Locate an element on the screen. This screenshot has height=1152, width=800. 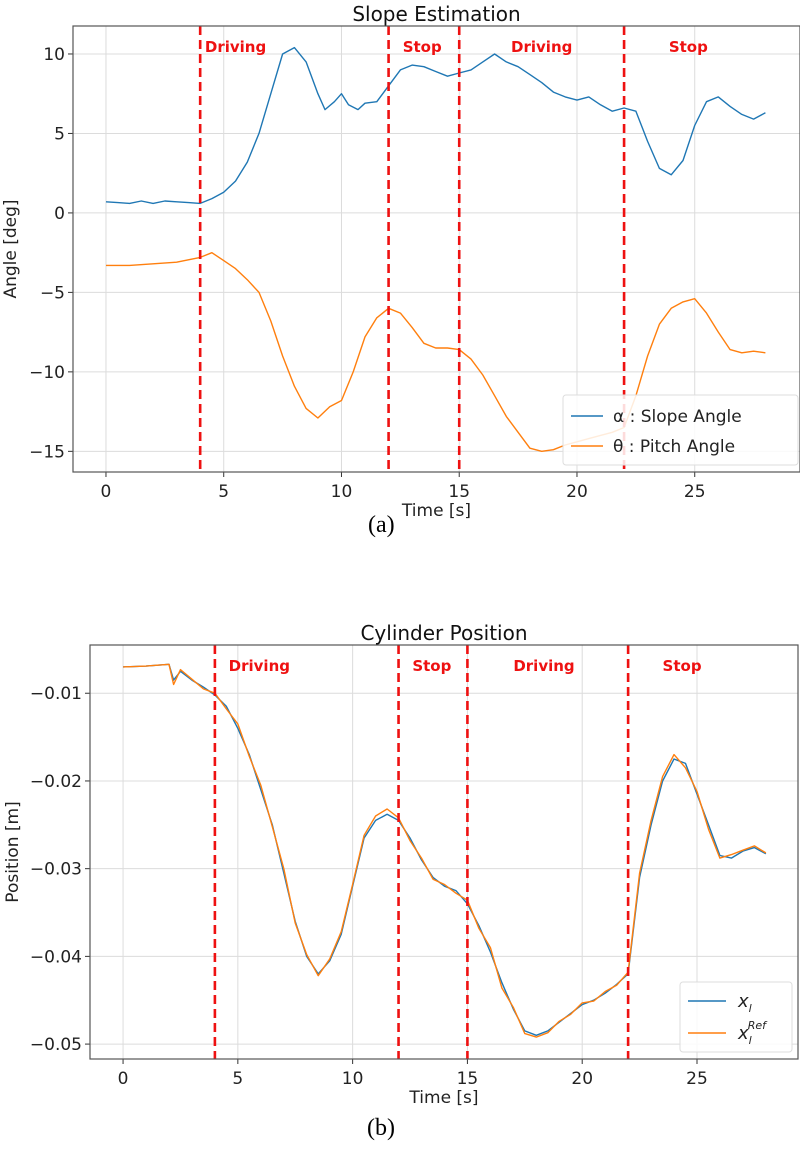
y-tick-label: 0 is located at coordinates (59, 214).